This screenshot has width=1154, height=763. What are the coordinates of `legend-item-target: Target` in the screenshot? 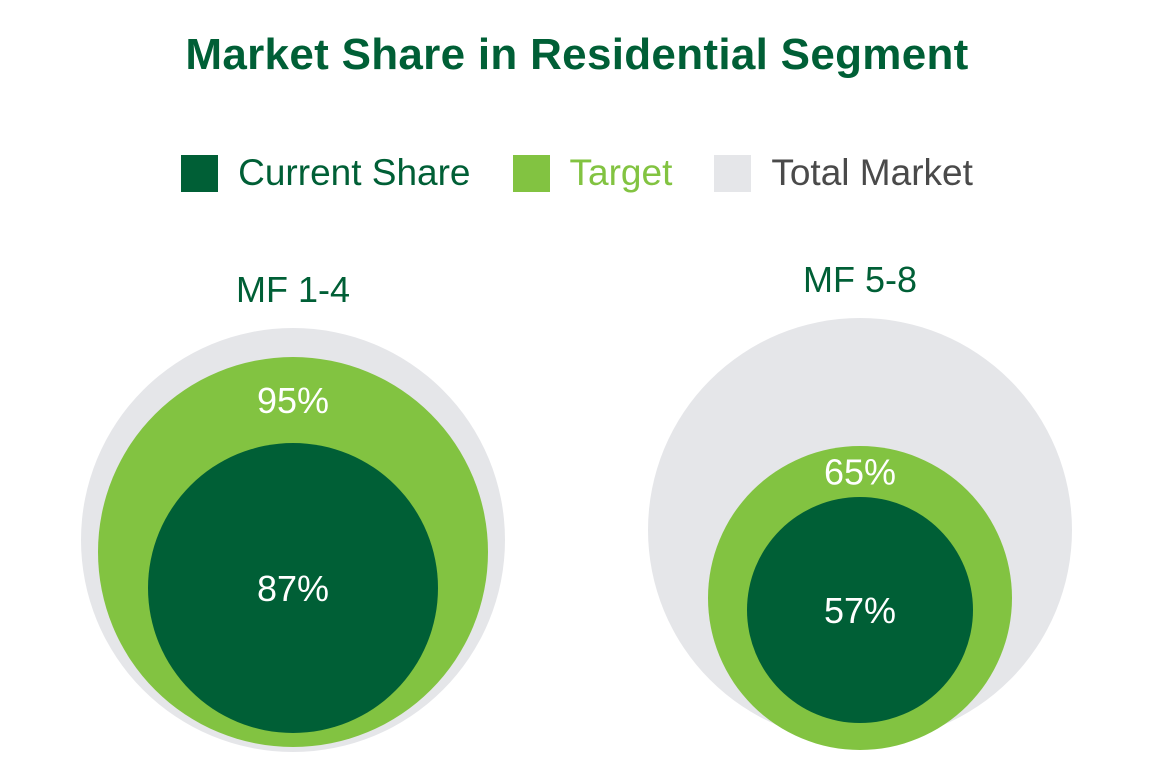 It's located at (592, 173).